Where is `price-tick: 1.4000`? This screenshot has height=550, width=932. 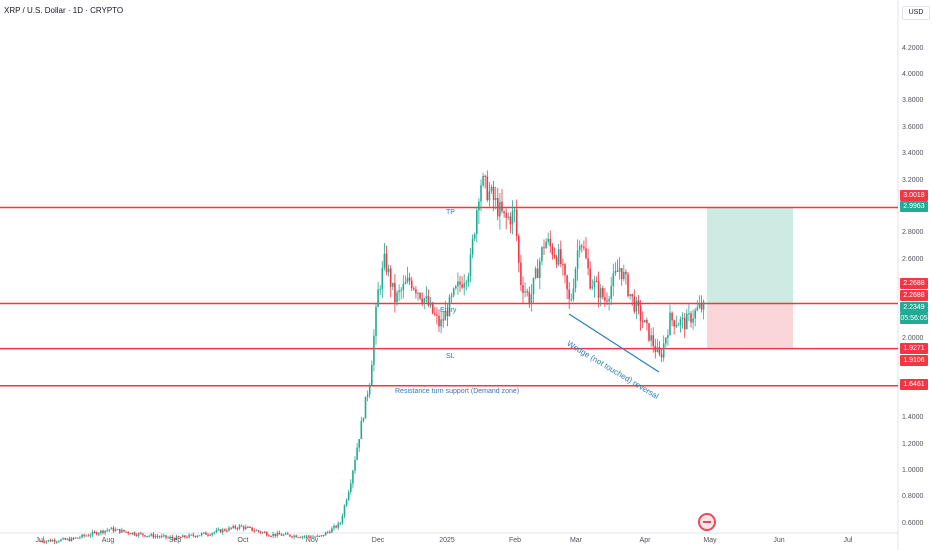 price-tick: 1.4000 is located at coordinates (913, 418).